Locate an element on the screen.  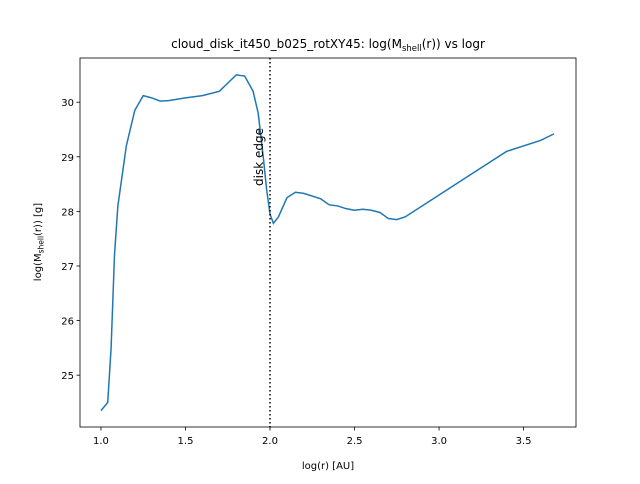
y-tick-label: 26 is located at coordinates (67, 322).